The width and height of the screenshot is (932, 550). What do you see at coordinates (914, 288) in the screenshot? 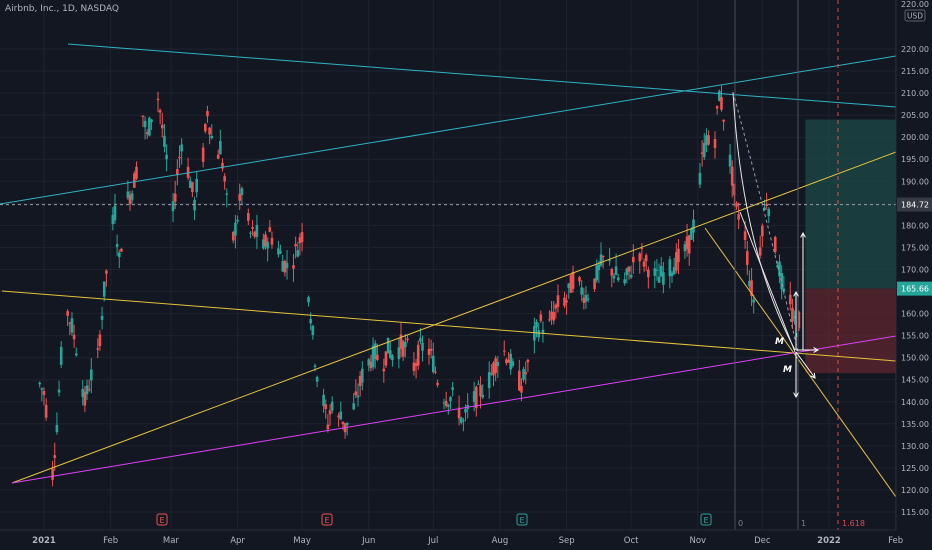
I see `current-price-badge` at bounding box center [914, 288].